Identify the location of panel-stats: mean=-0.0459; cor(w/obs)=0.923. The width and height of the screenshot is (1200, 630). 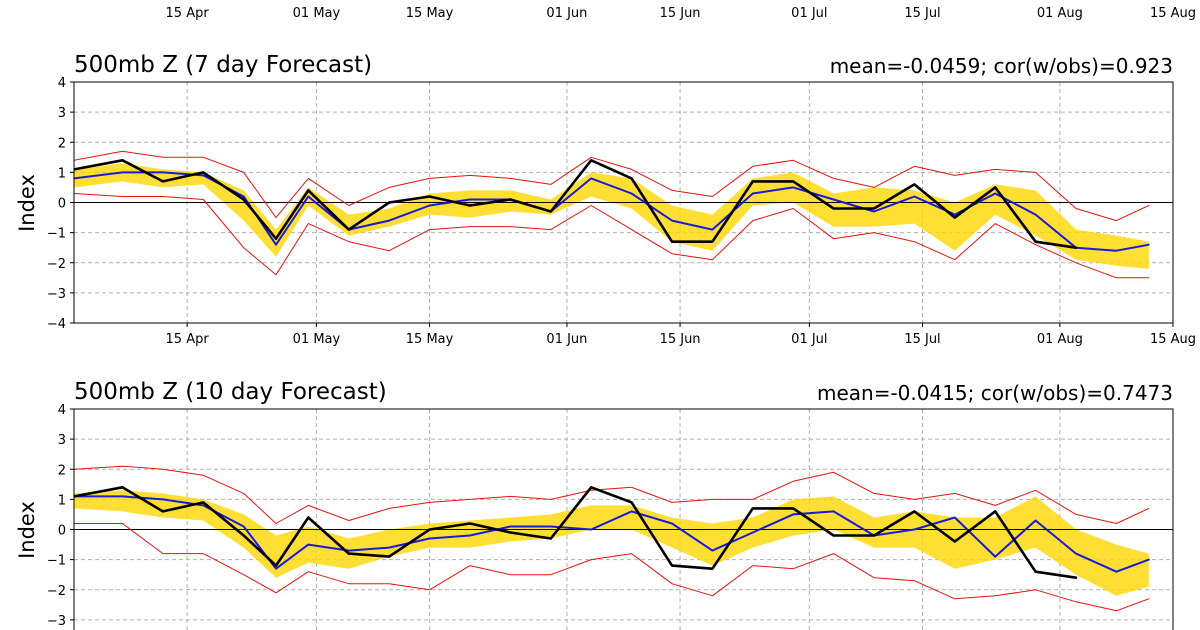
(1001, 66).